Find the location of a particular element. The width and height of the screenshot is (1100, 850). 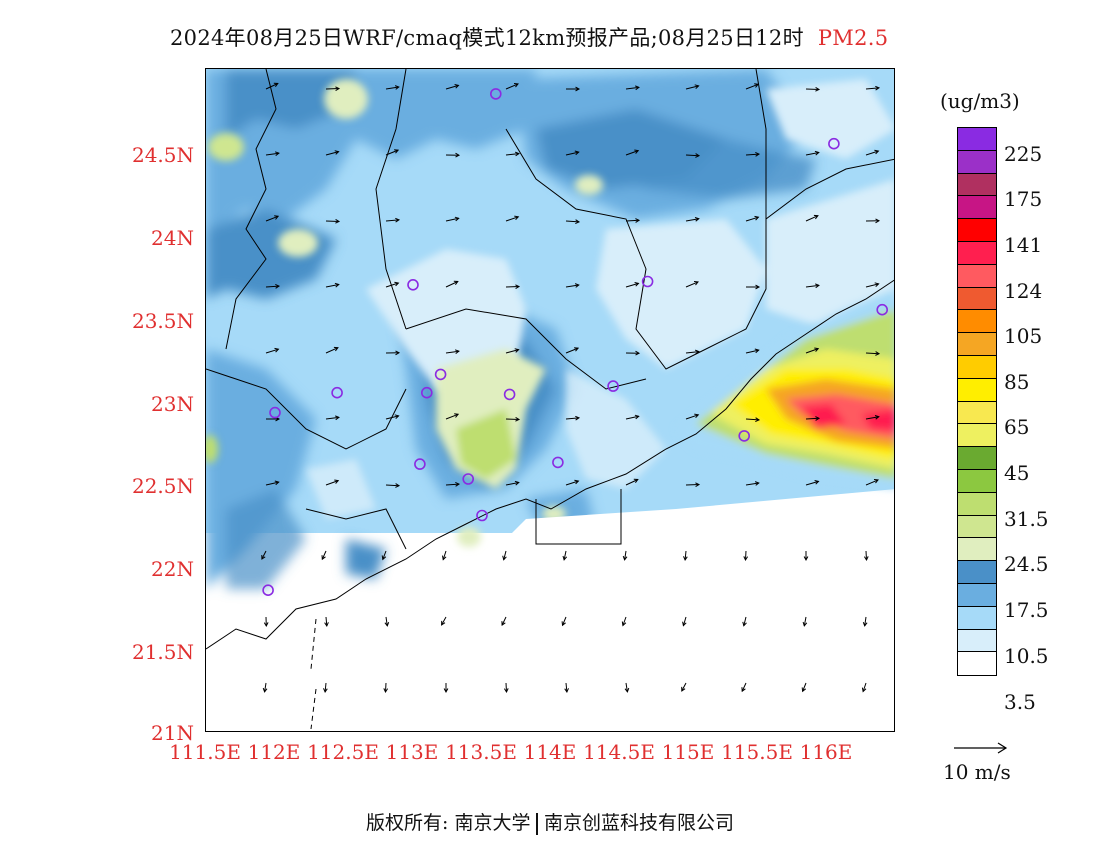

color-bar is located at coordinates (977, 402).